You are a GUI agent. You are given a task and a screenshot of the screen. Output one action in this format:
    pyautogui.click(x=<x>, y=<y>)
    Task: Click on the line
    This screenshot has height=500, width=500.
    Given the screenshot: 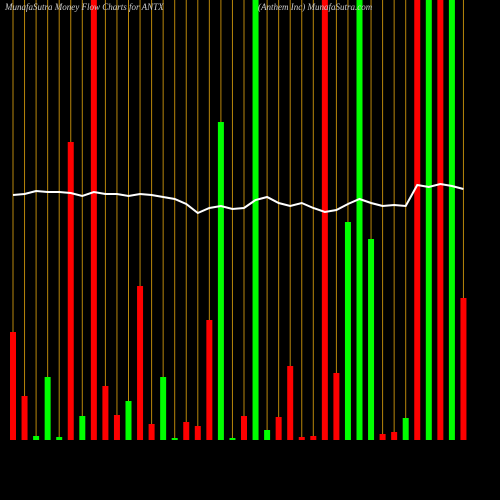 What is the action you would take?
    pyautogui.click(x=238, y=198)
    